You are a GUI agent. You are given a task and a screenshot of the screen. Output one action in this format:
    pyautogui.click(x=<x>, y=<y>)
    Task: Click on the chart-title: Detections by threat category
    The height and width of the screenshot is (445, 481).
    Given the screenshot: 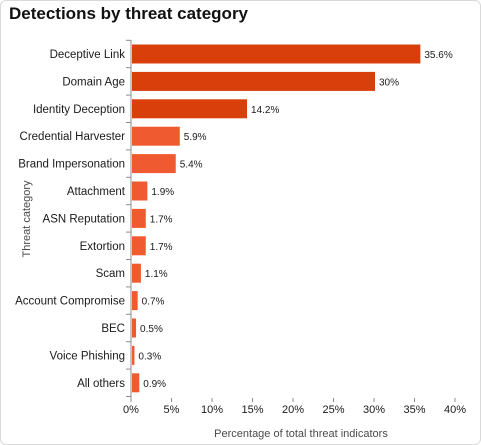 What is the action you would take?
    pyautogui.click(x=129, y=13)
    